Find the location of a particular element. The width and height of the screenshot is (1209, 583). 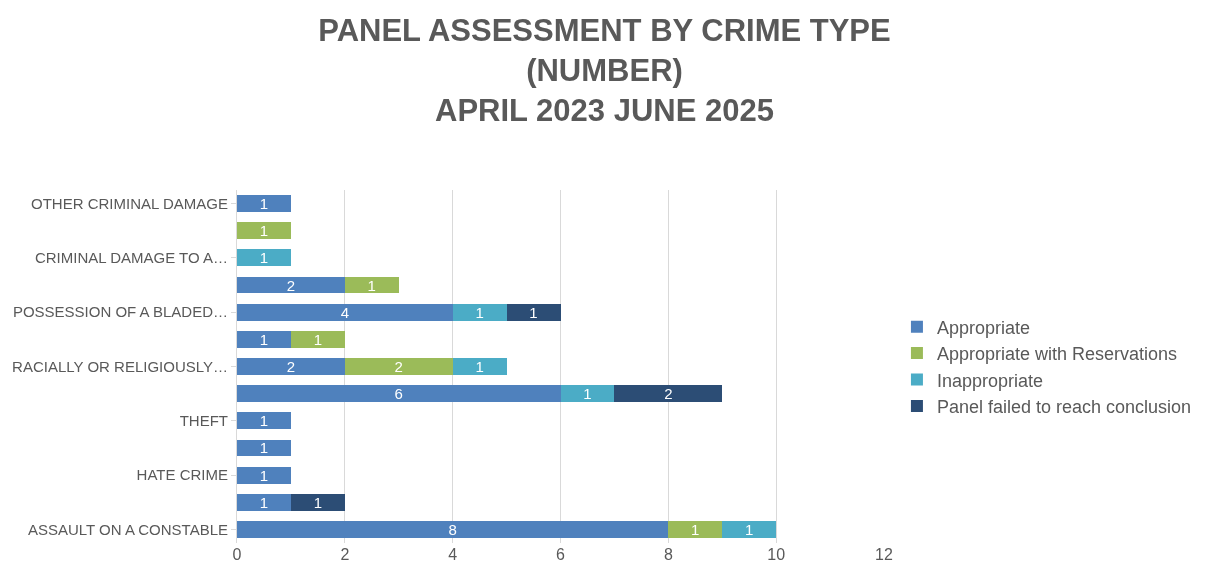

x-tick-label: 0 is located at coordinates (237, 554).